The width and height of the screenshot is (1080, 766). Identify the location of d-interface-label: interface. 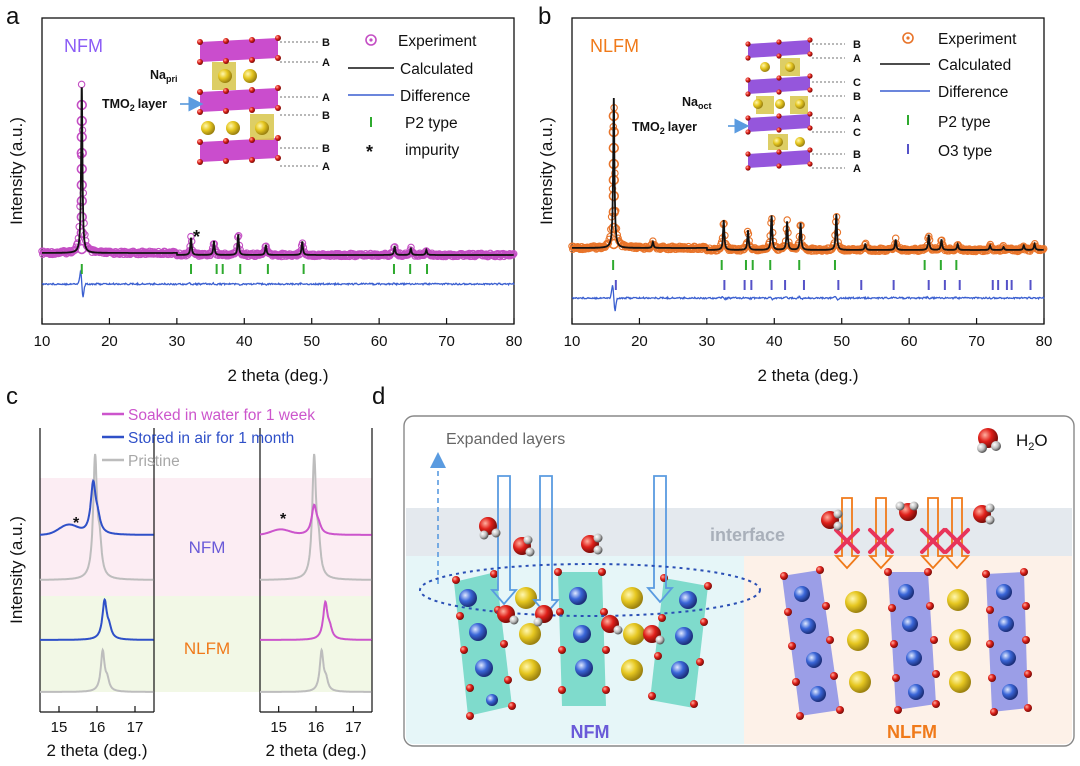
(747, 535).